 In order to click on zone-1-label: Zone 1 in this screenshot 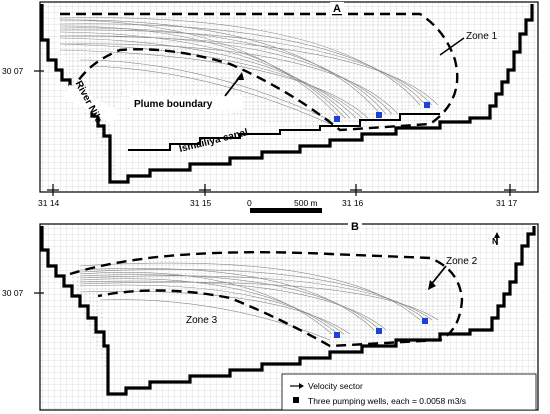, I will do `click(482, 36)`.